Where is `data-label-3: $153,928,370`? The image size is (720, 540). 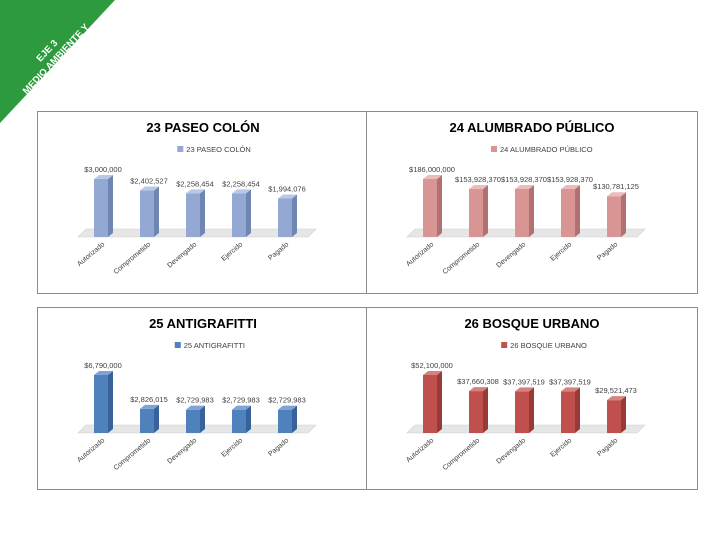
data-label-3: $153,928,370 is located at coordinates (524, 179).